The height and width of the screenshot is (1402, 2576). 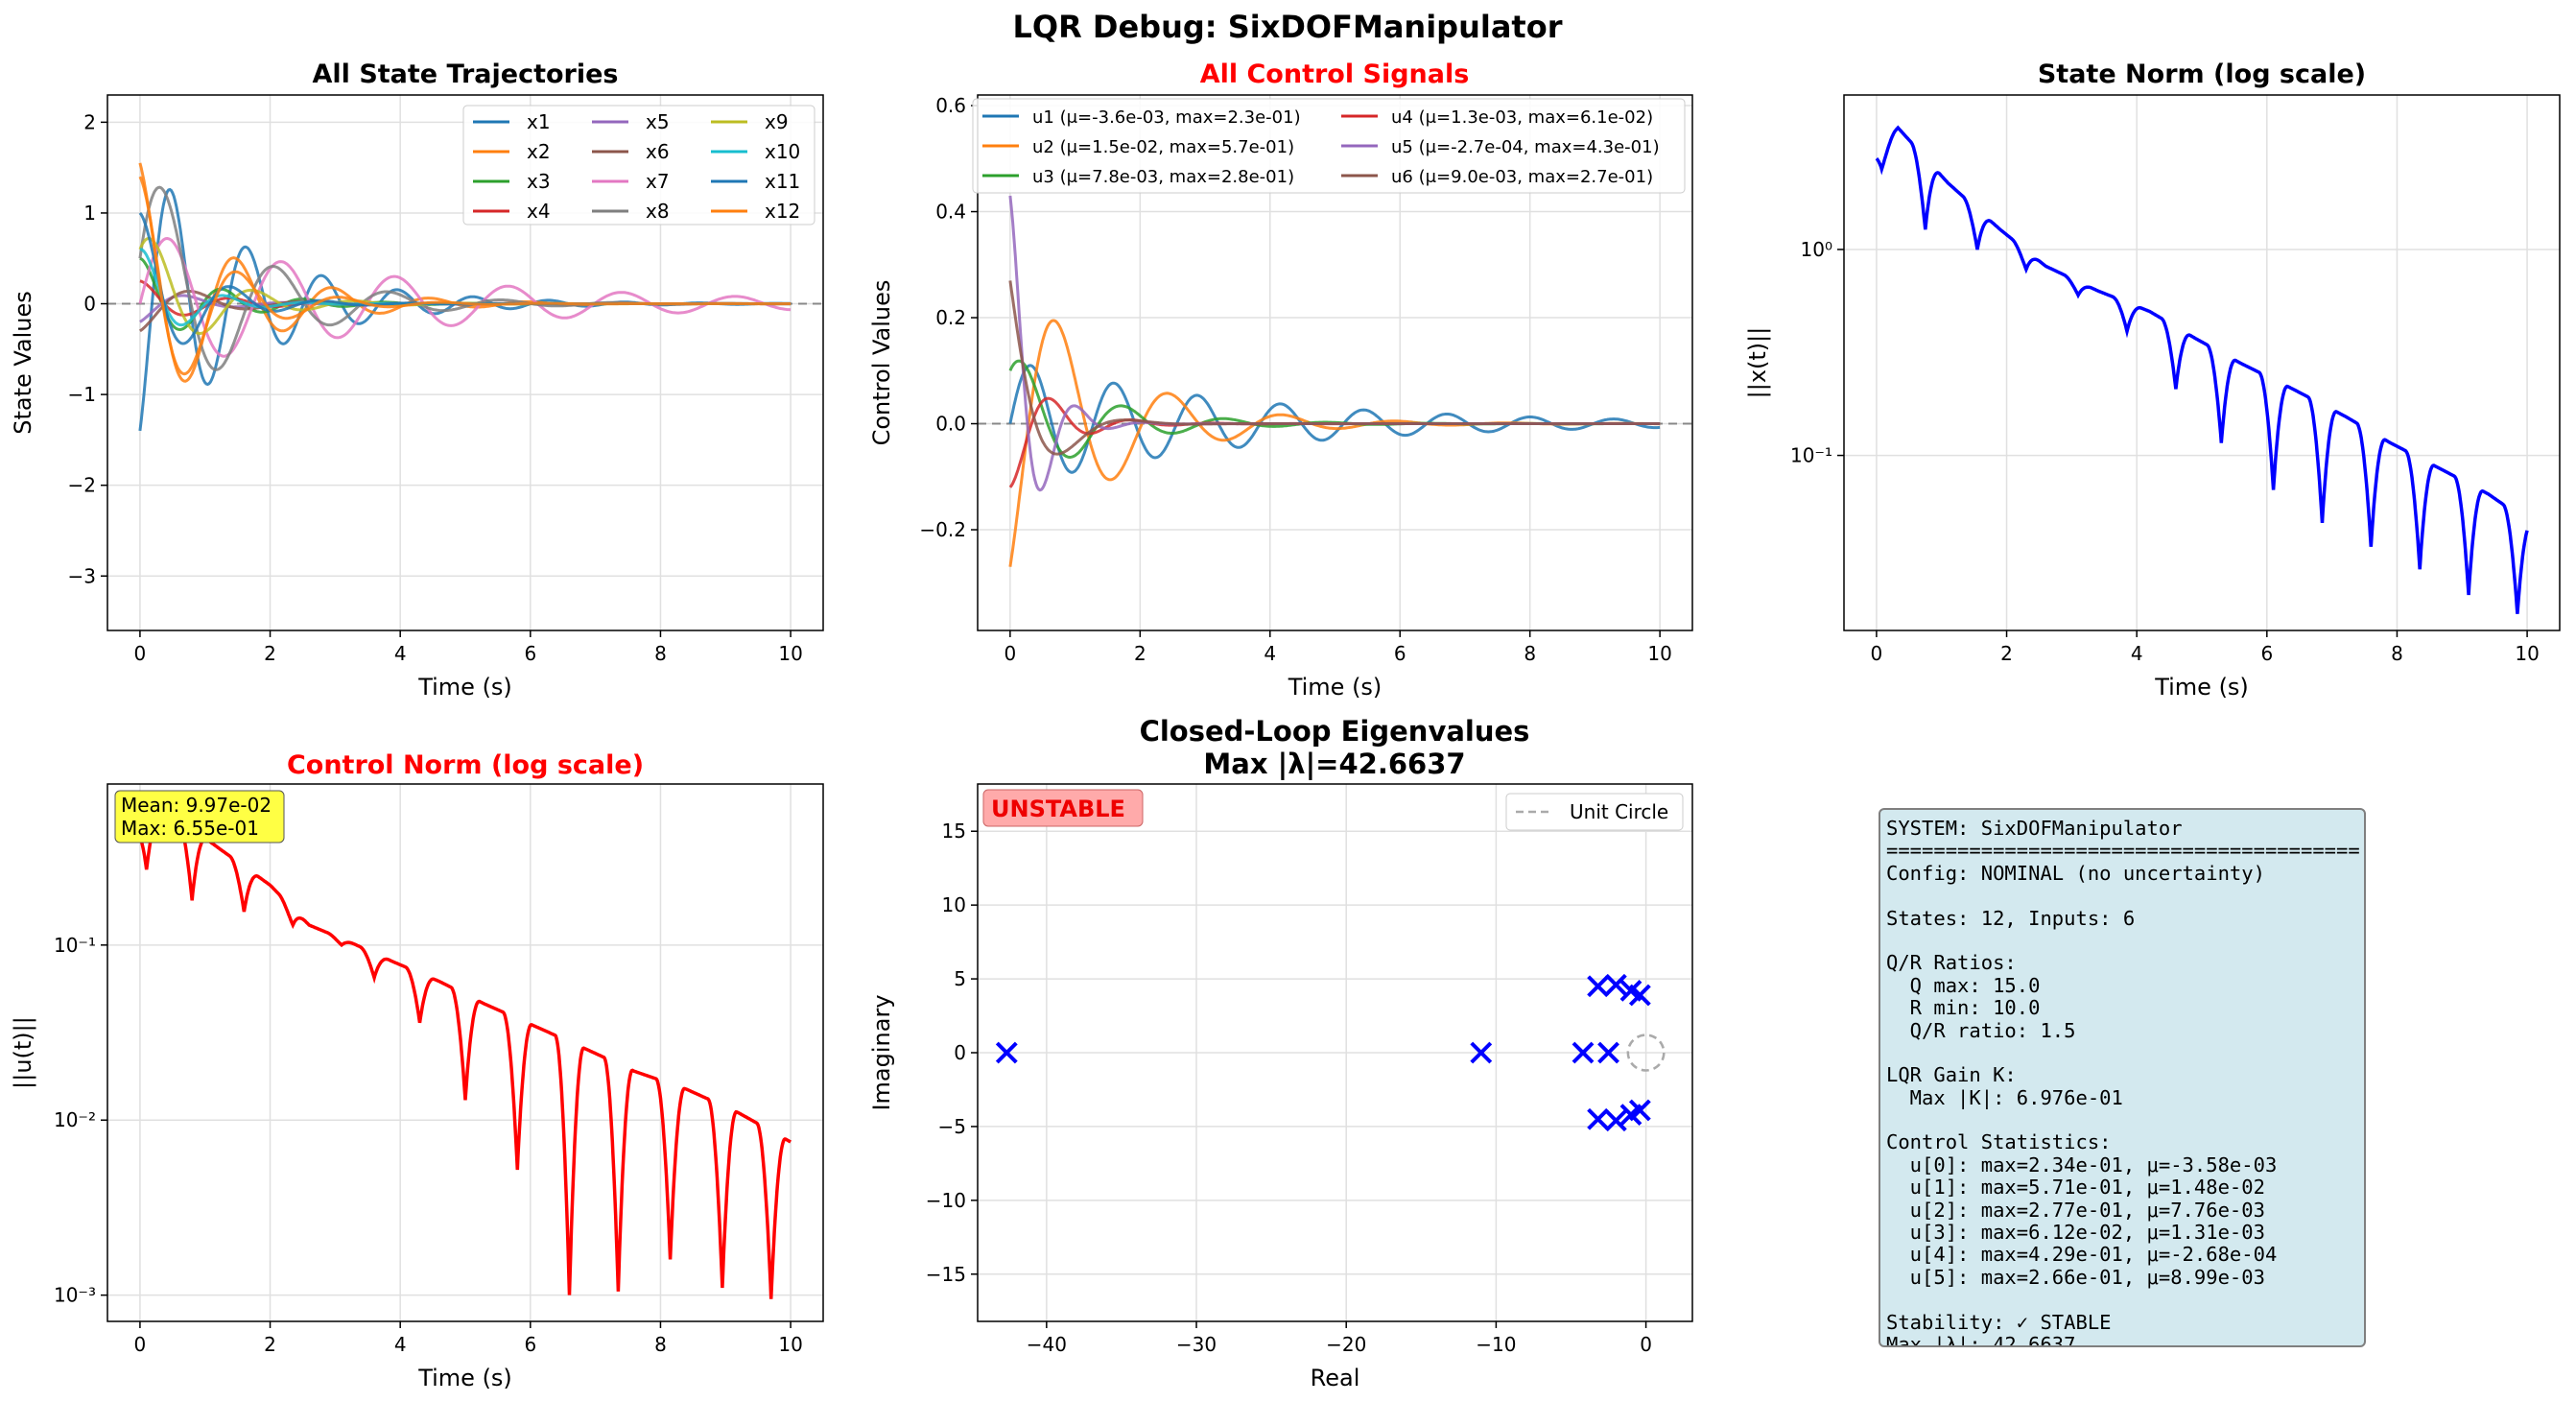 What do you see at coordinates (783, 211) in the screenshot?
I see `legend-label: x12` at bounding box center [783, 211].